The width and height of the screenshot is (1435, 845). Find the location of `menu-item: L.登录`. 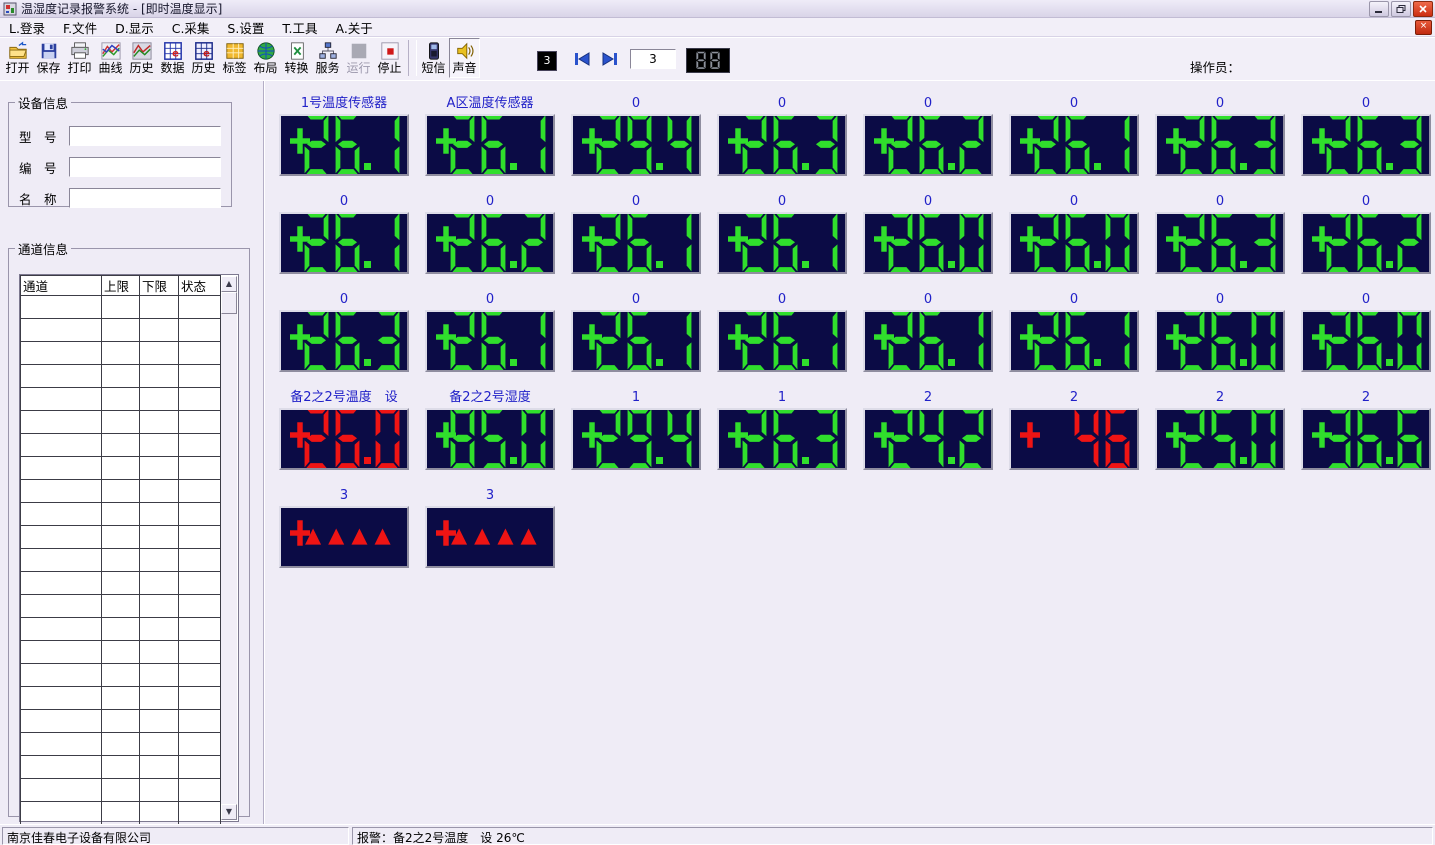

menu-item: L.登录 is located at coordinates (27, 28).